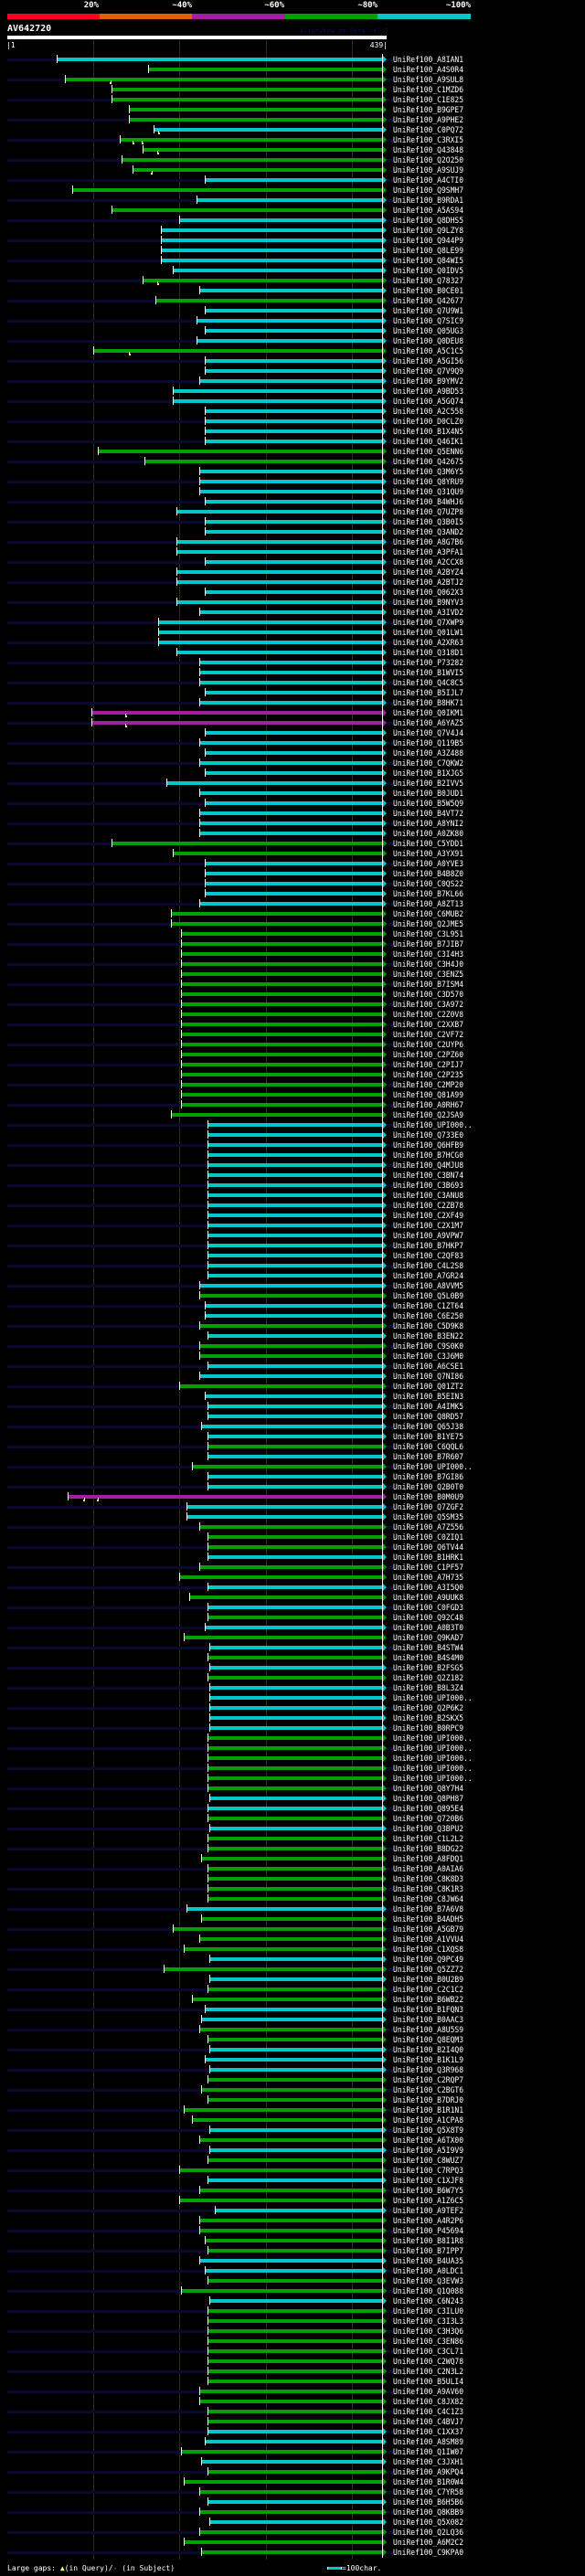  What do you see at coordinates (293, 823) in the screenshot?
I see `alignment-row: UniRef100_A8YNI2` at bounding box center [293, 823].